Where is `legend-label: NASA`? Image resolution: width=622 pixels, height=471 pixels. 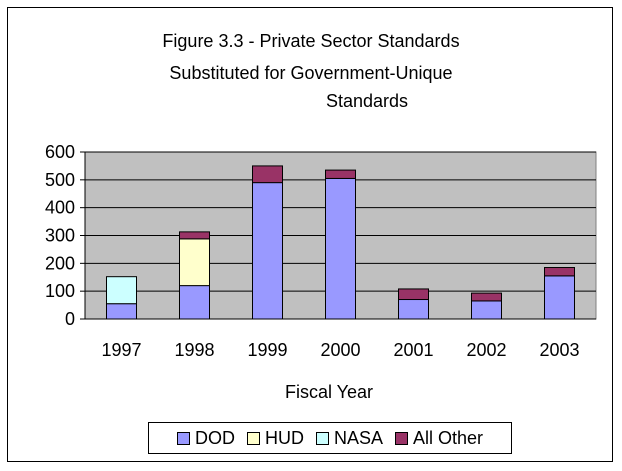 legend-label: NASA is located at coordinates (358, 437).